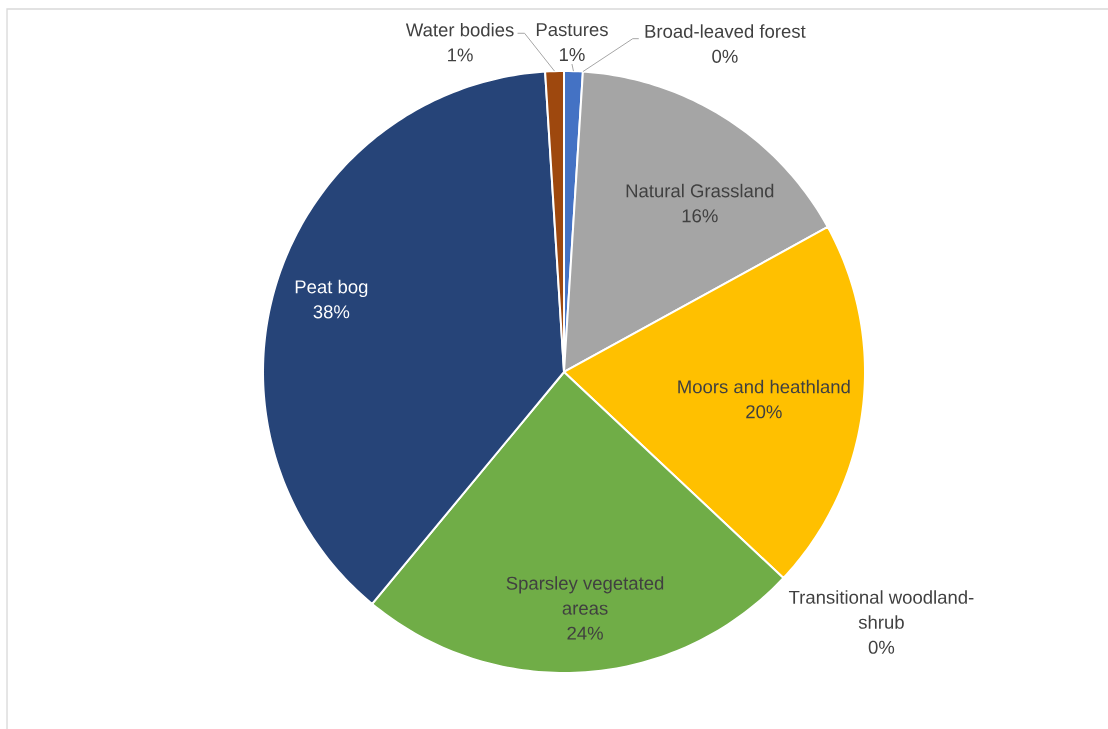 The height and width of the screenshot is (729, 1108). Describe the element at coordinates (585, 595) in the screenshot. I see `slice-label: Sparsley vegetated areas` at that location.